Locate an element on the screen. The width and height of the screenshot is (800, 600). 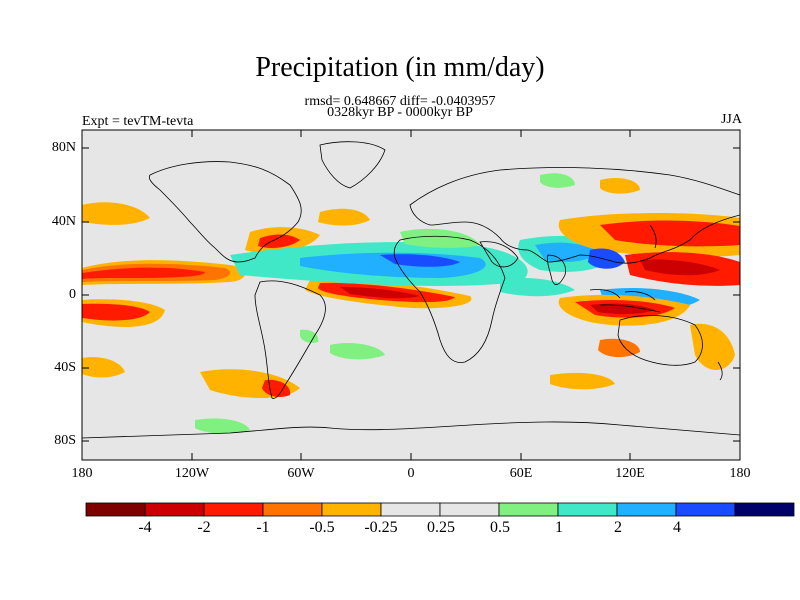
coast-south-america is located at coordinates (290, 339).